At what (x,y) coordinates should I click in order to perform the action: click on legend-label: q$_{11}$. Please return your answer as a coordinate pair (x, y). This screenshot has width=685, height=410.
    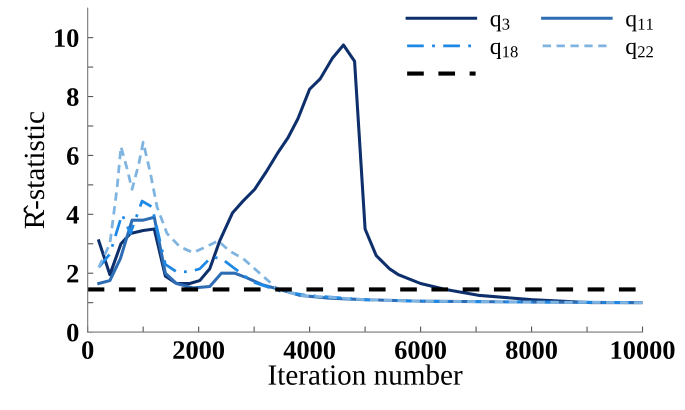
    Looking at the image, I should click on (639, 23).